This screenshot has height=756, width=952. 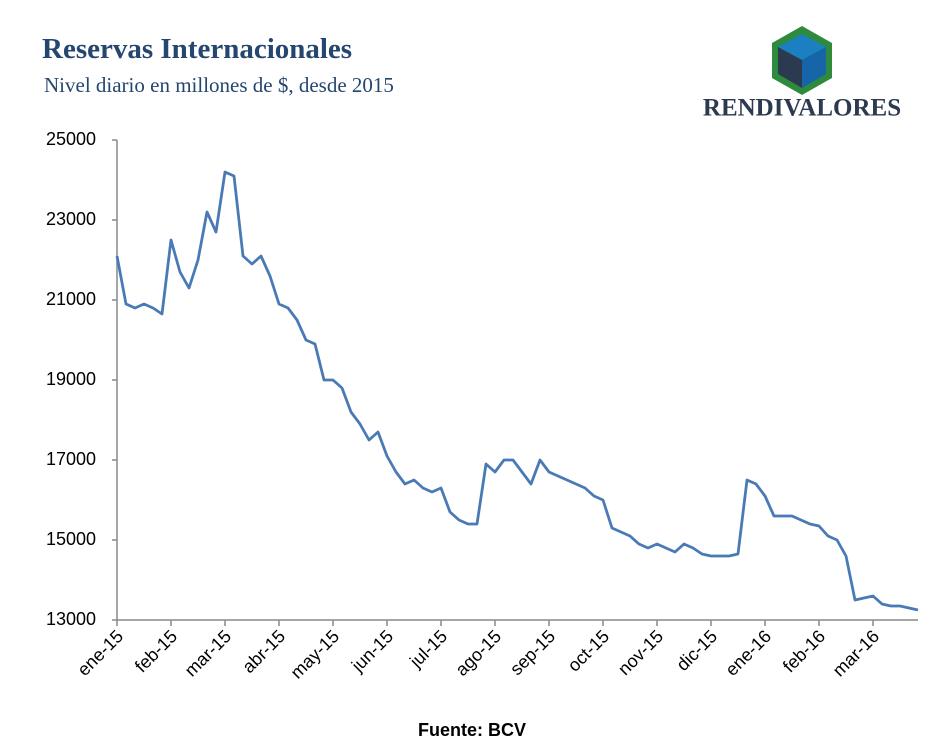 What do you see at coordinates (589, 651) in the screenshot?
I see `x-tick-label: oct-15` at bounding box center [589, 651].